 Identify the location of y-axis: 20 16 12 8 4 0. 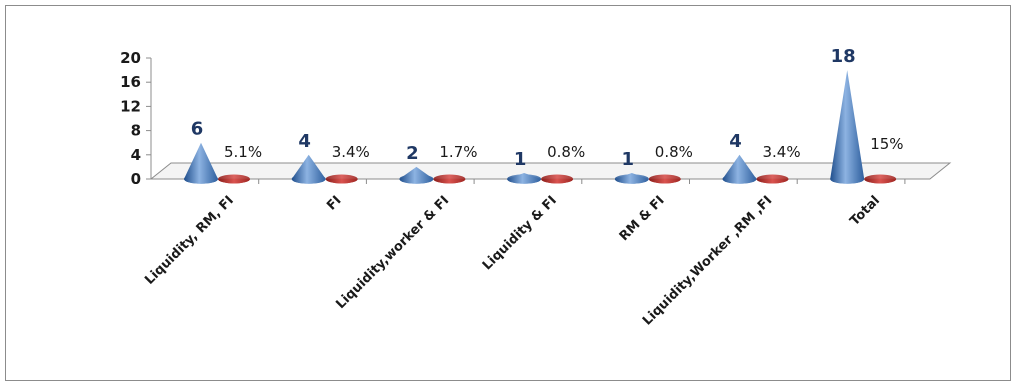
(136, 118).